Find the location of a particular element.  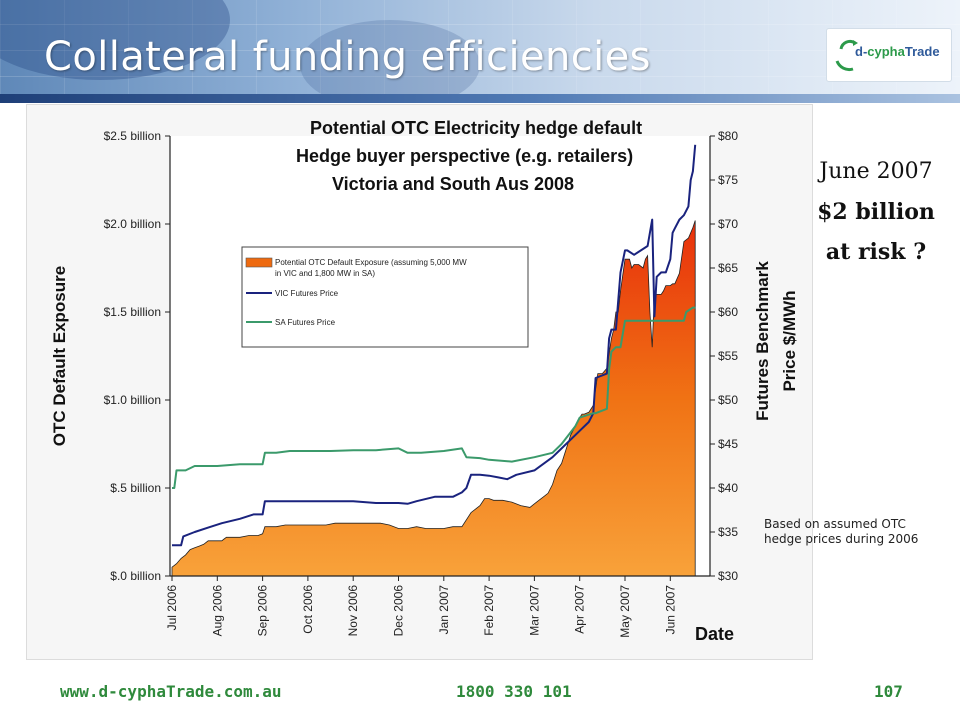

x-tick-label: May 2007 is located at coordinates (625, 611).